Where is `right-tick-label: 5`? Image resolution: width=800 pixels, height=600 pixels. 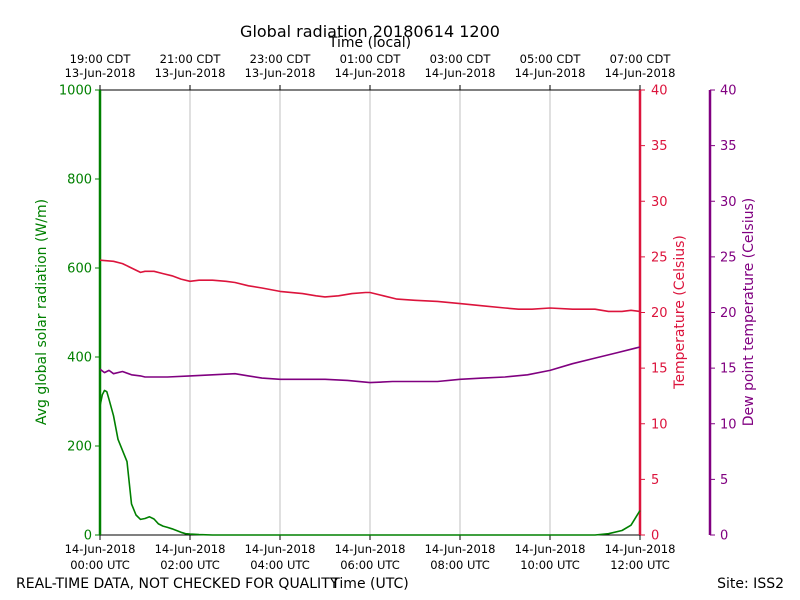 right-tick-label: 5 is located at coordinates (655, 480).